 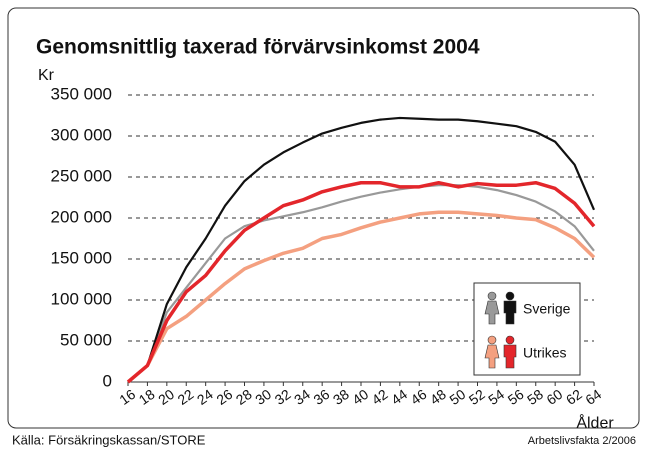 What do you see at coordinates (593, 397) in the screenshot?
I see `x-tick-label: 64` at bounding box center [593, 397].